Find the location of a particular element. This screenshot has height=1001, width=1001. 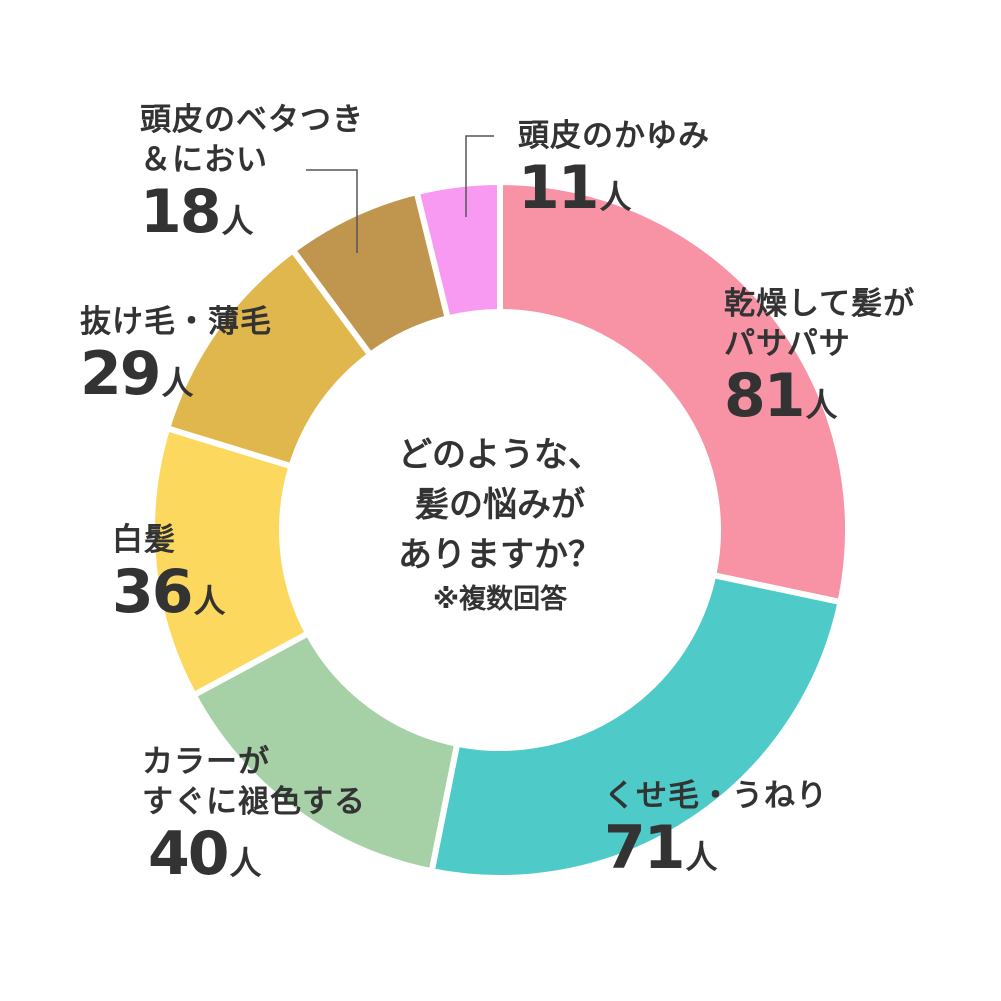

label-gray-hair: 白髪 36人 is located at coordinates (169, 579).